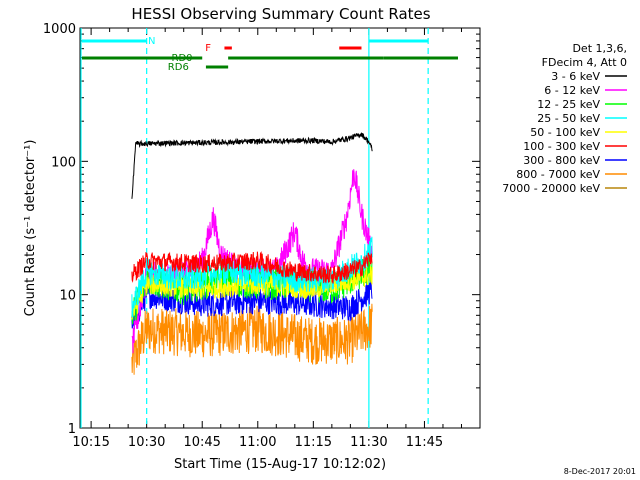 The height and width of the screenshot is (480, 640). I want to click on x-tick-label: 11:30, so click(368, 442).